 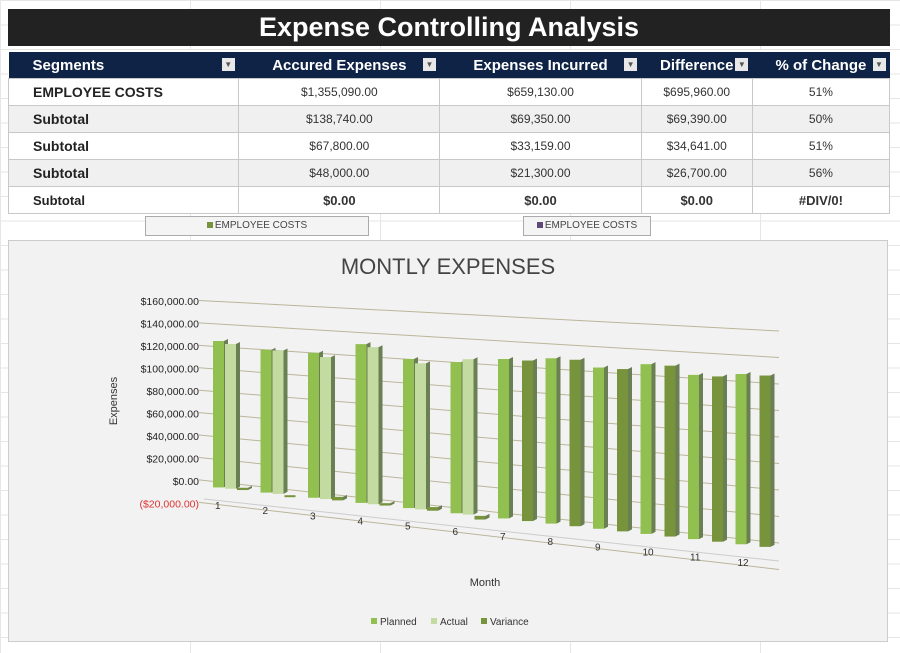 I want to click on y-tick-label: $20,000.00, so click(x=172, y=460).